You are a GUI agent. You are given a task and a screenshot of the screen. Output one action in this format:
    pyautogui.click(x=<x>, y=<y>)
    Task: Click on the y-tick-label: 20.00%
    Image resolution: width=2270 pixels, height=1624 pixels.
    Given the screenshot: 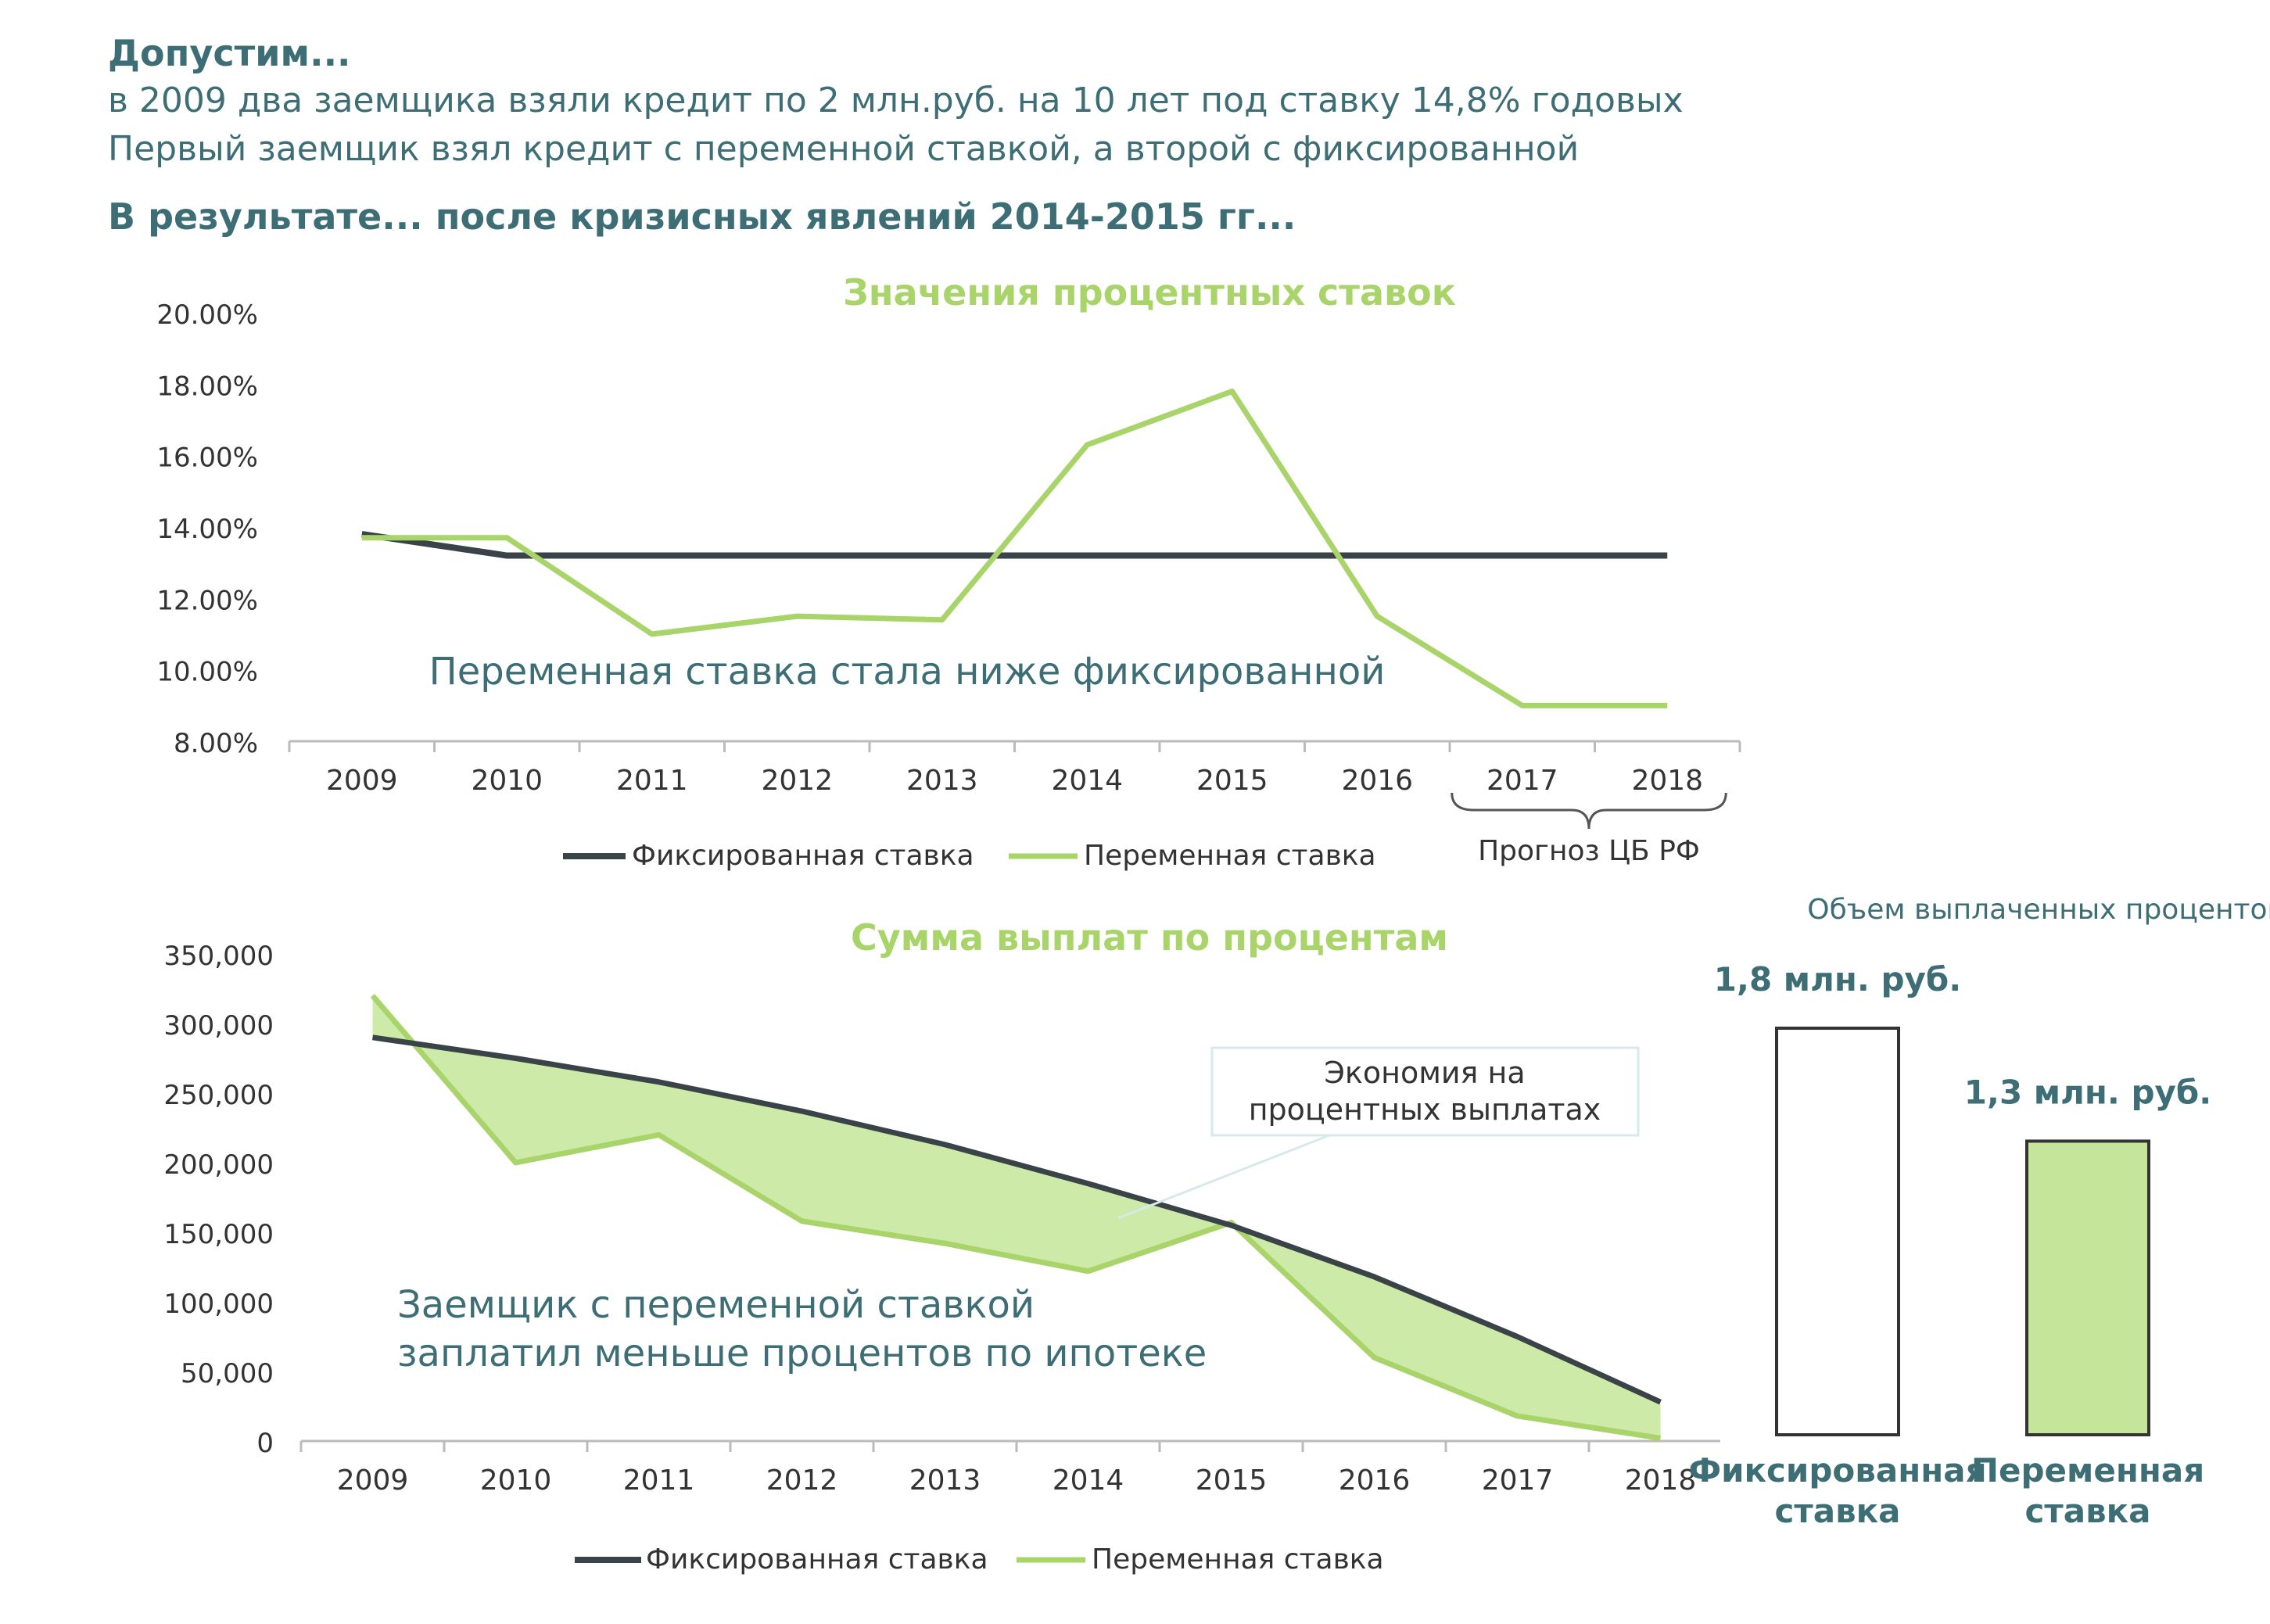 What is the action you would take?
    pyautogui.click(x=207, y=315)
    